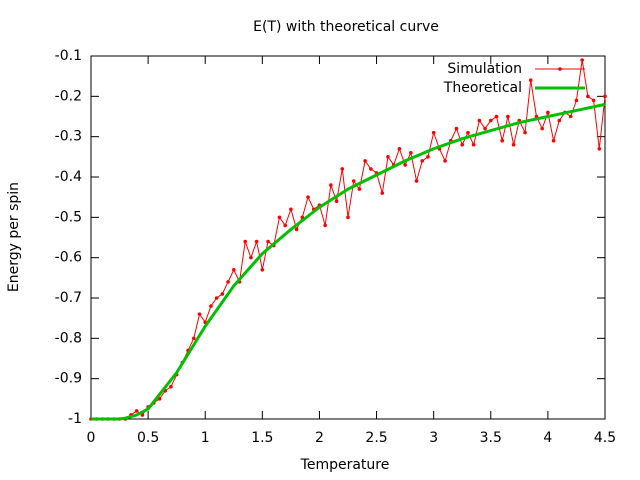 This screenshot has width=640, height=480. What do you see at coordinates (605, 438) in the screenshot?
I see `x-tick-label: 4.5` at bounding box center [605, 438].